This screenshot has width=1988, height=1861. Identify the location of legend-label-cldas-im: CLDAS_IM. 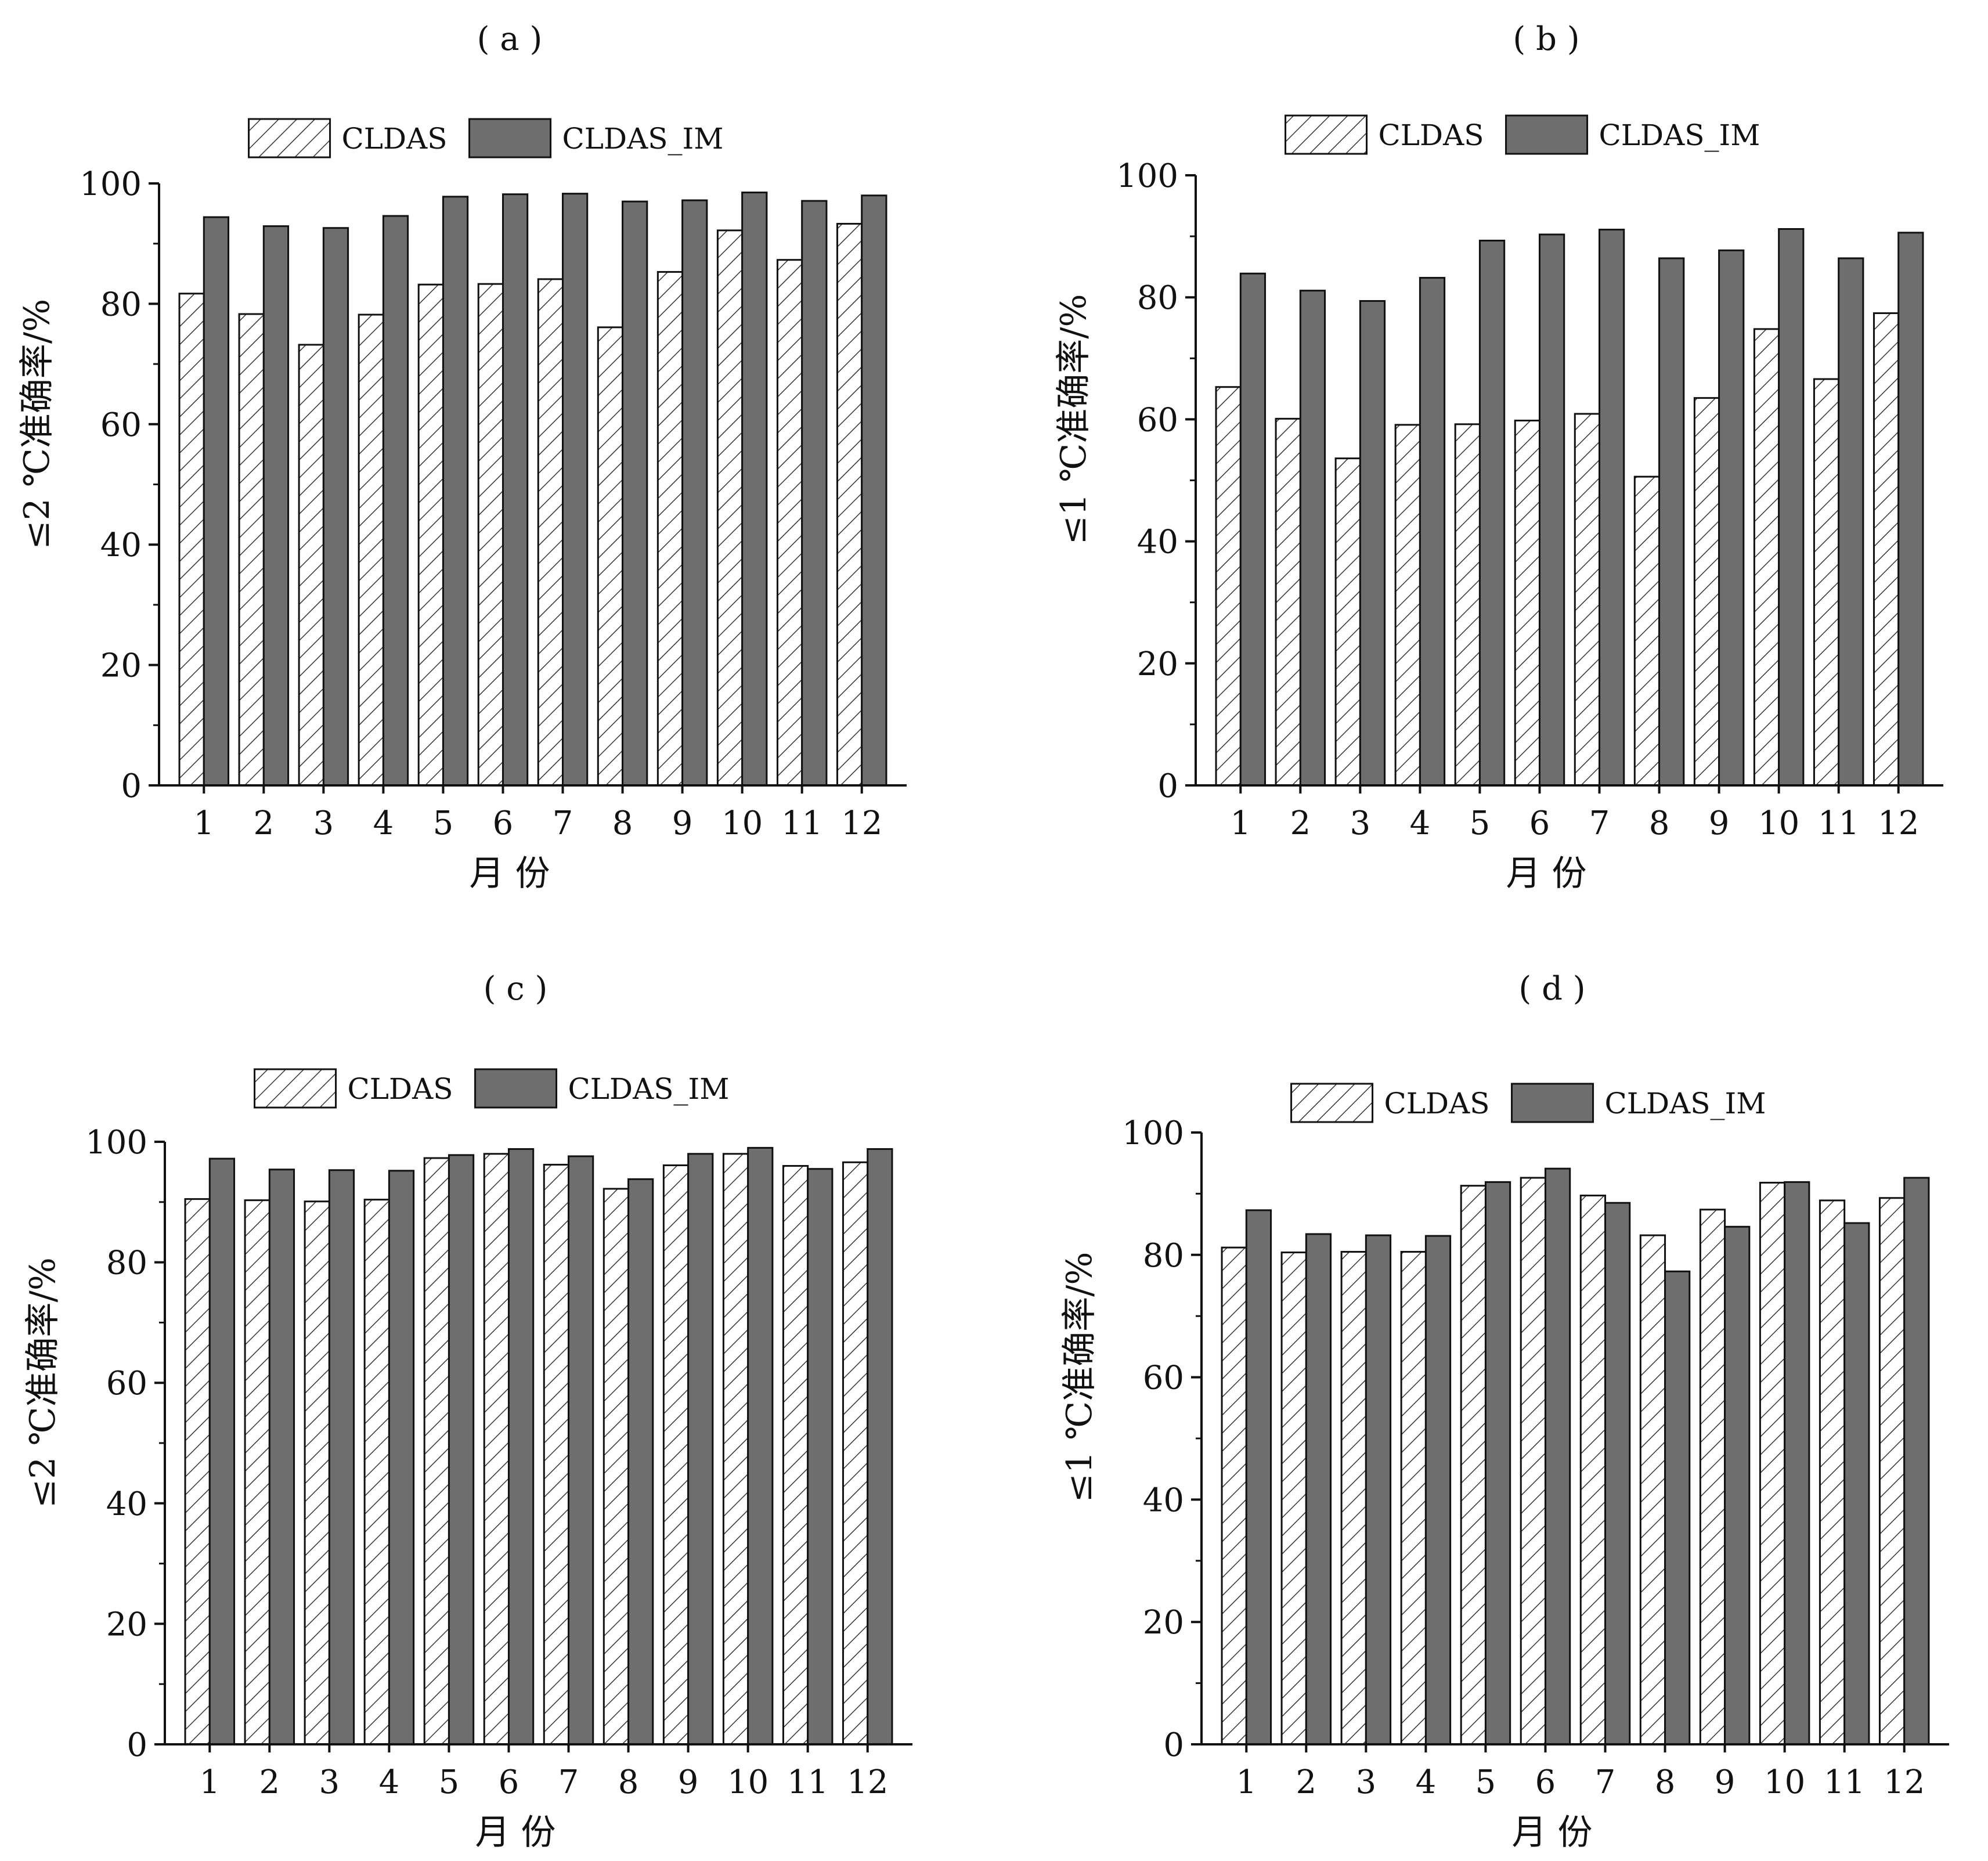
(1679, 135).